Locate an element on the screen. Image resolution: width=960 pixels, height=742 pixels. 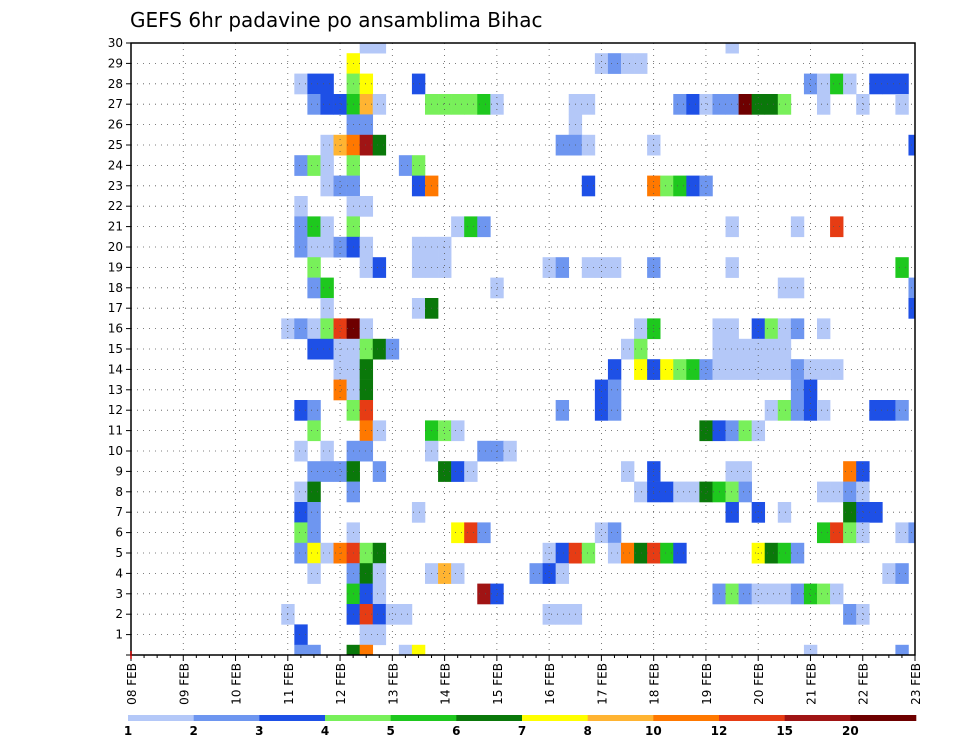
y-tick-label: 13 is located at coordinates (115, 390).